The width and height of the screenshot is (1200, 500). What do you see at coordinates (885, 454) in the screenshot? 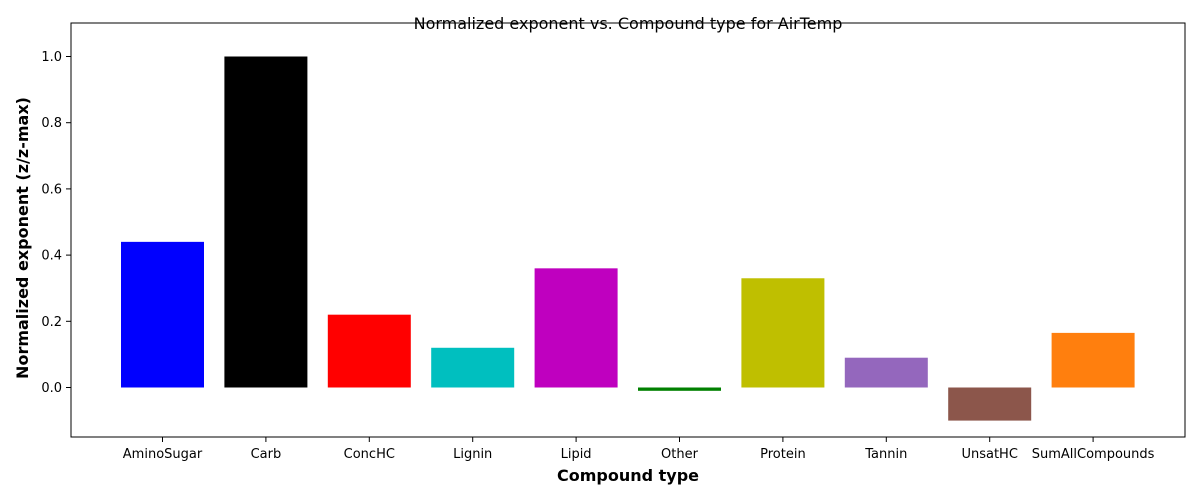
I see `x-tick-label: Tannin` at bounding box center [885, 454].